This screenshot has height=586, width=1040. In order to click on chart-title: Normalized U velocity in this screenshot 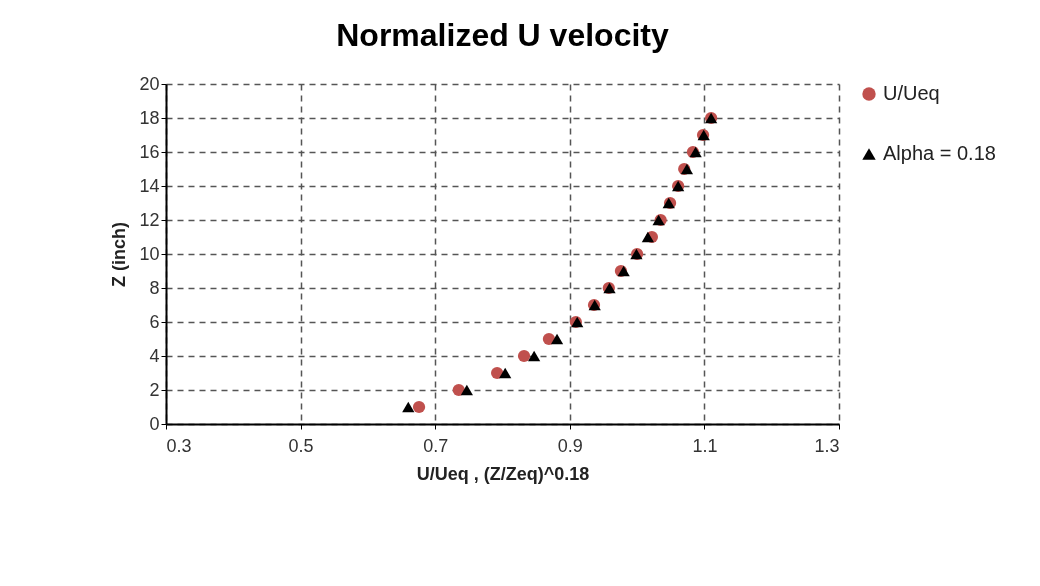, I will do `click(502, 35)`.